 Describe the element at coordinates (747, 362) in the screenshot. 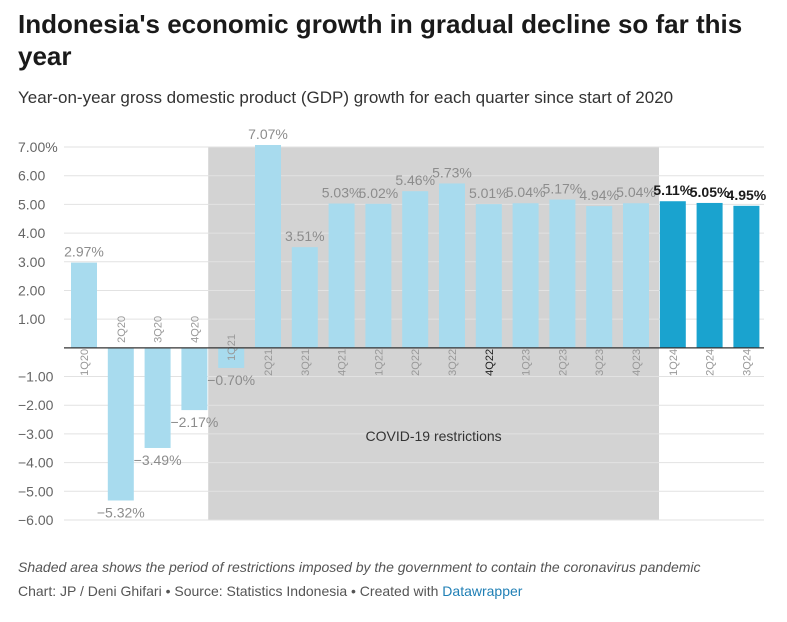

I see `x-tick-label: 3Q24` at that location.